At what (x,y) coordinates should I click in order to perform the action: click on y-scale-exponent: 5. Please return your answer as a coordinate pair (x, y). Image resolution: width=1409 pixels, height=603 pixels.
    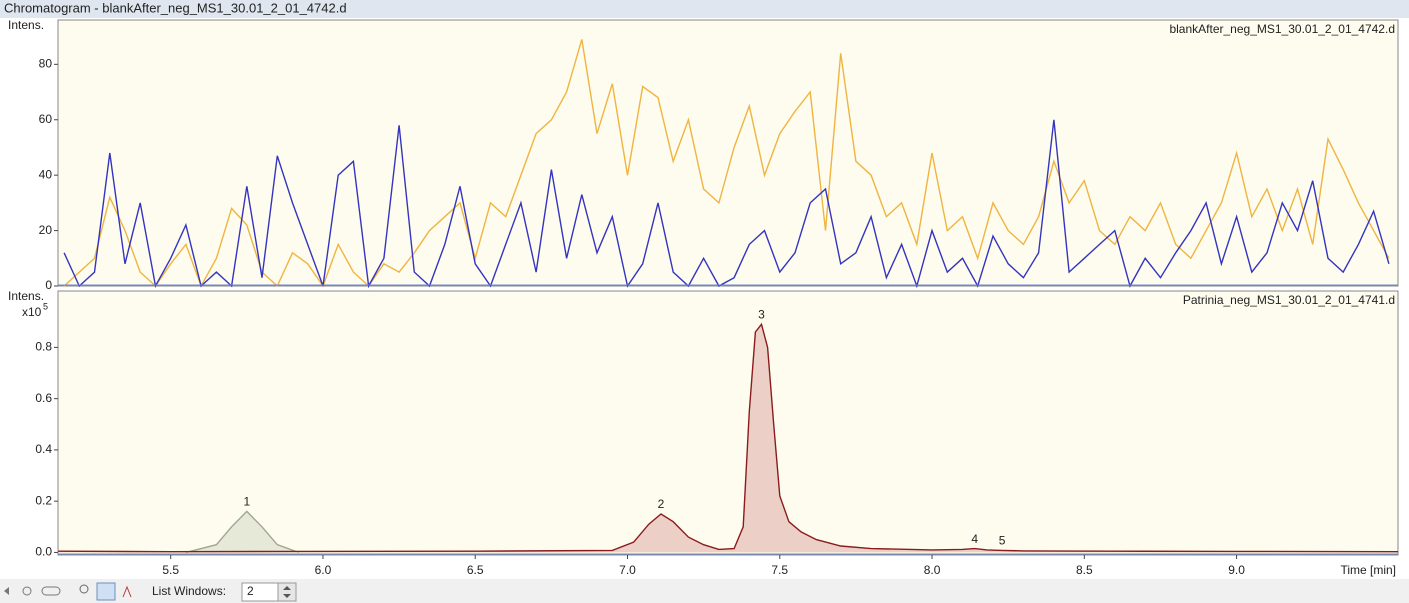
    Looking at the image, I should click on (45, 306).